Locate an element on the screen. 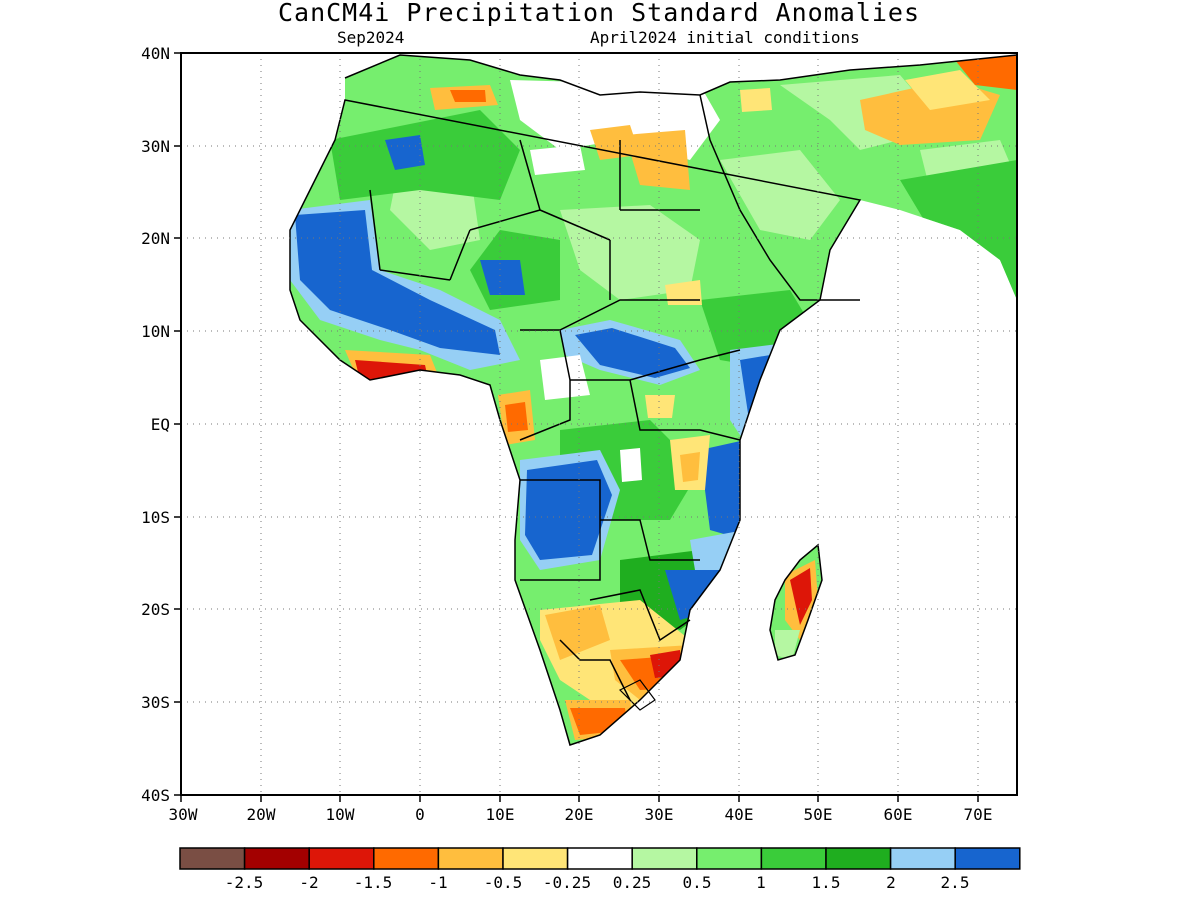  lon-label: 10E is located at coordinates (500, 814).